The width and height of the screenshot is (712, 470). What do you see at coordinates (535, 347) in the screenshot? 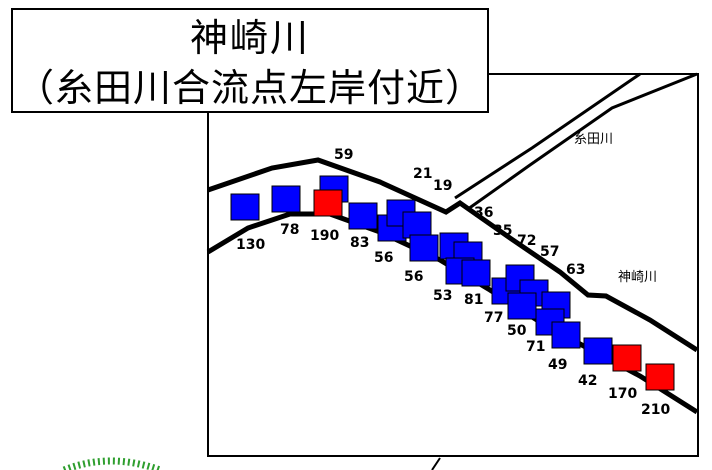
I see `measurement-label-18: 71` at bounding box center [535, 347].